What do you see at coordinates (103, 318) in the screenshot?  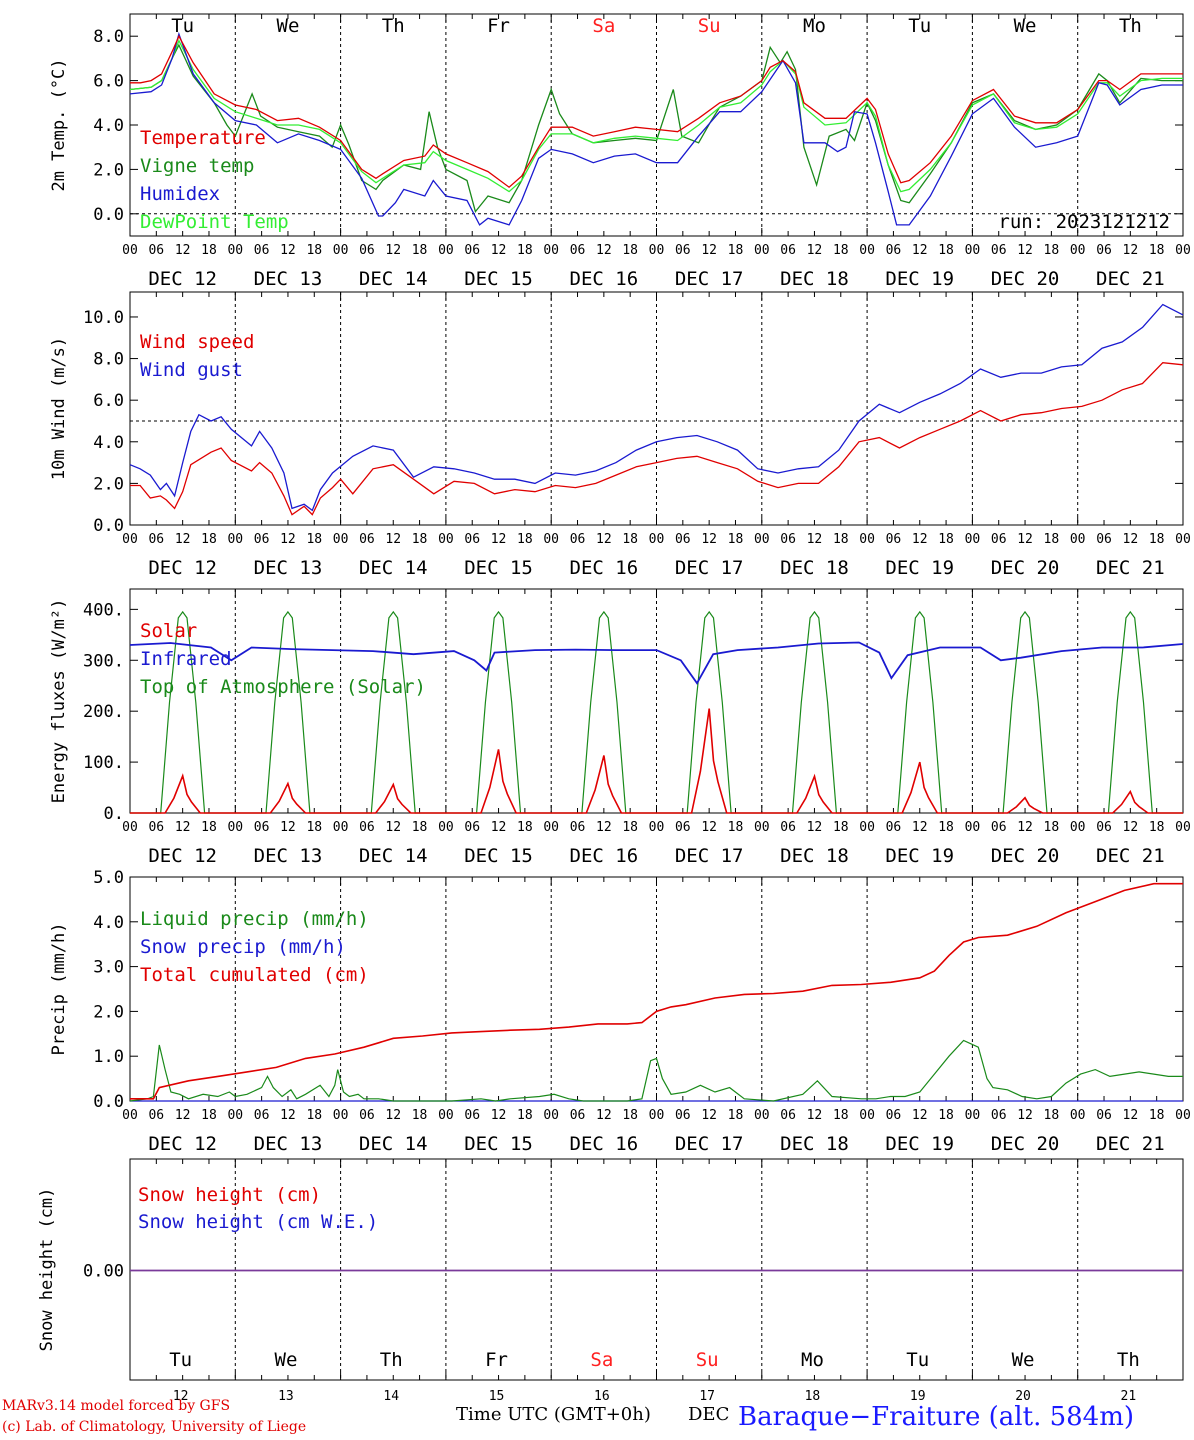 I see `y-tick-label: 10.0` at bounding box center [103, 318].